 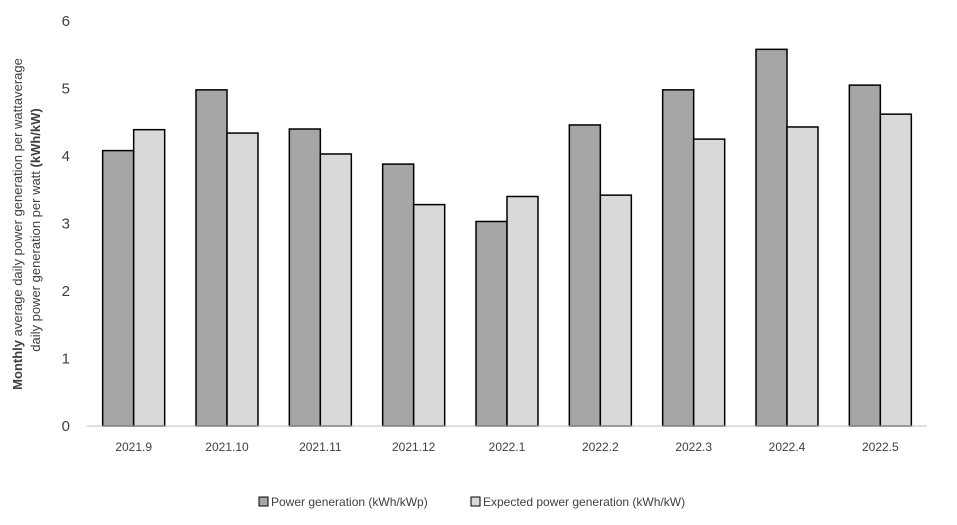 What do you see at coordinates (709, 282) in the screenshot?
I see `bar-expected-power-generation-2022.3` at bounding box center [709, 282].